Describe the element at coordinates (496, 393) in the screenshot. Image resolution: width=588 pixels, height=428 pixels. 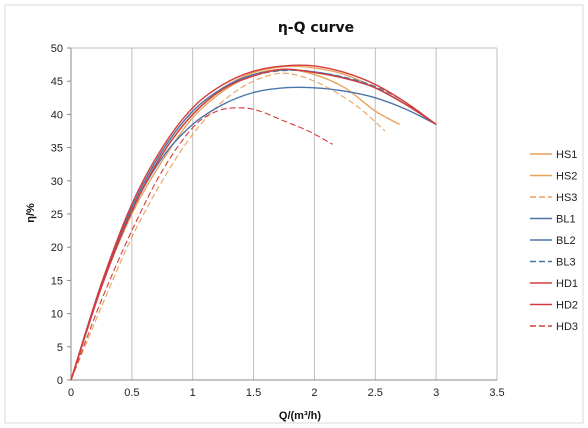
I see `x-tick-label: 3.5` at that location.